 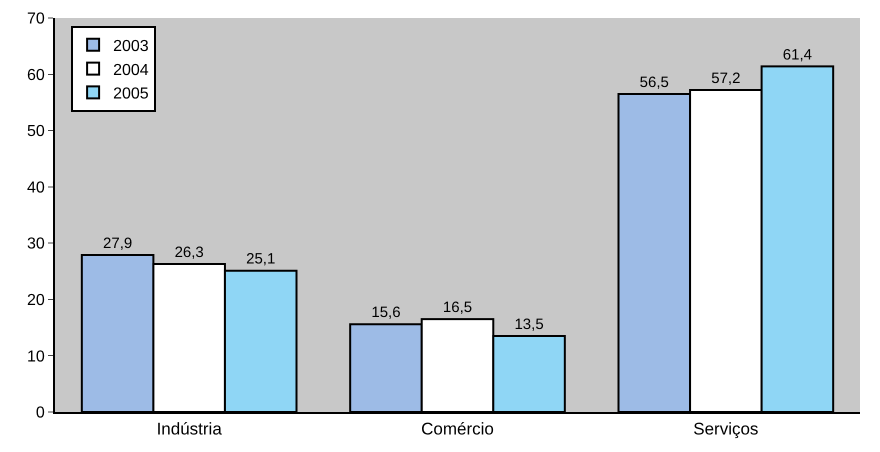 What do you see at coordinates (529, 325) in the screenshot?
I see `data-label: 13,5` at bounding box center [529, 325].